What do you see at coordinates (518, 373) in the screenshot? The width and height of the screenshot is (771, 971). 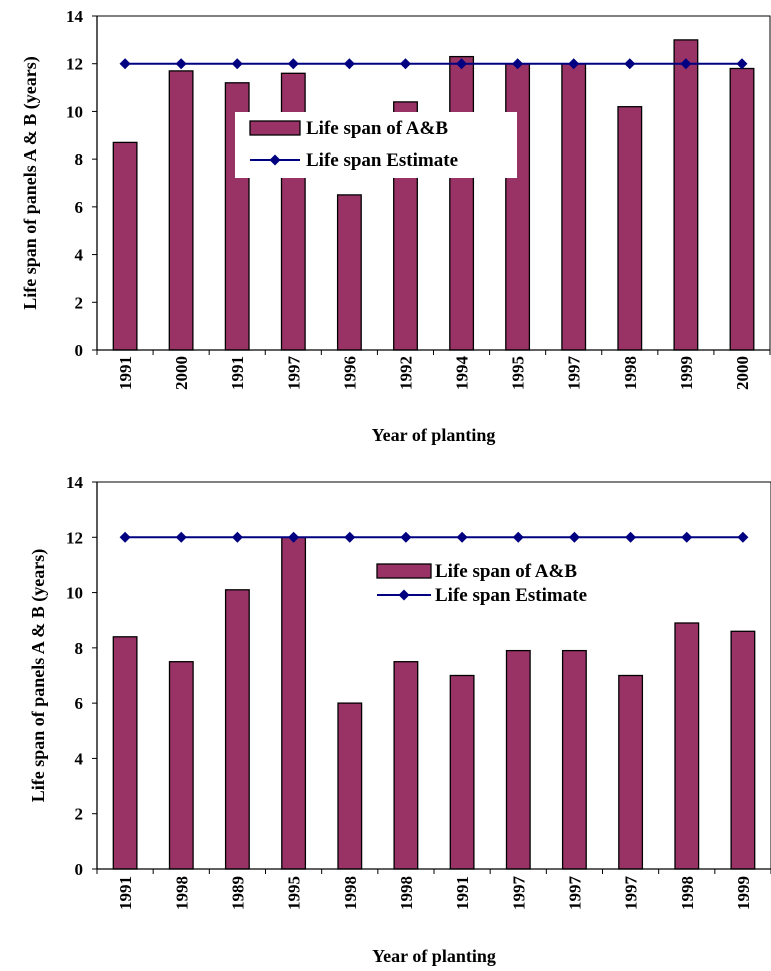 I see `x-tick-label: 1995` at bounding box center [518, 373].